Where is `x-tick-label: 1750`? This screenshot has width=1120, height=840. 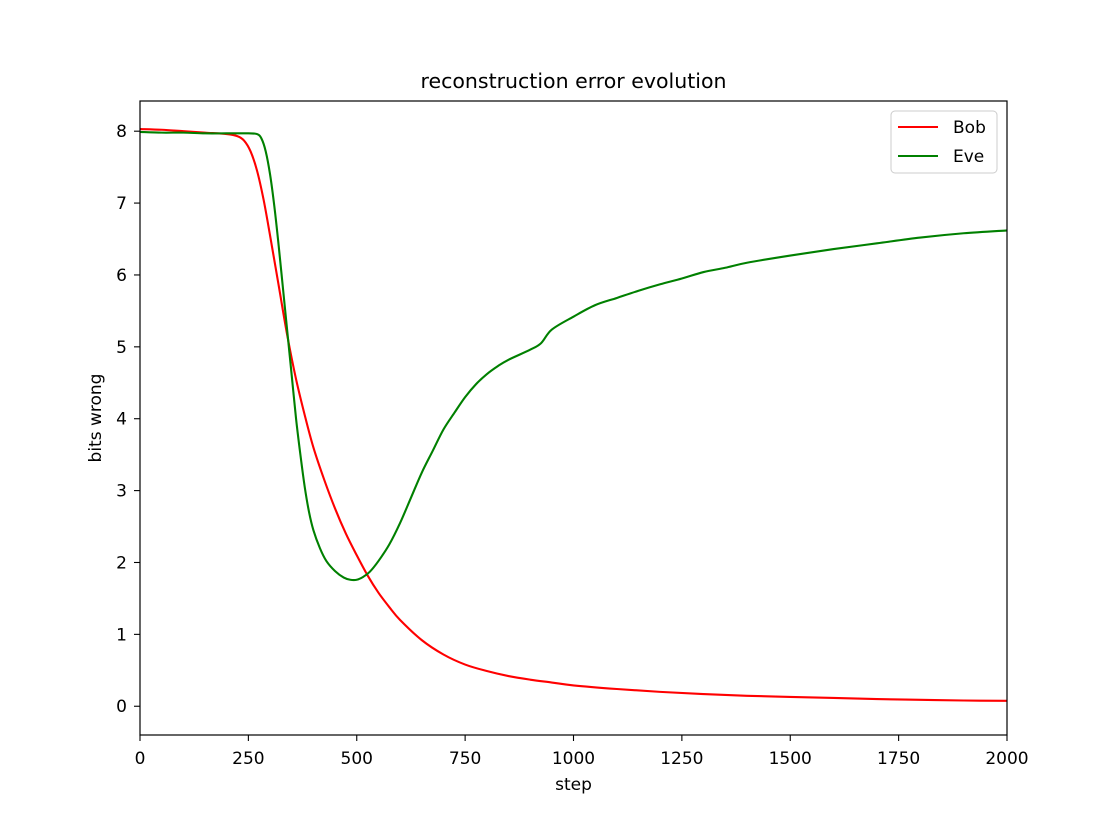 x-tick-label: 1750 is located at coordinates (898, 759).